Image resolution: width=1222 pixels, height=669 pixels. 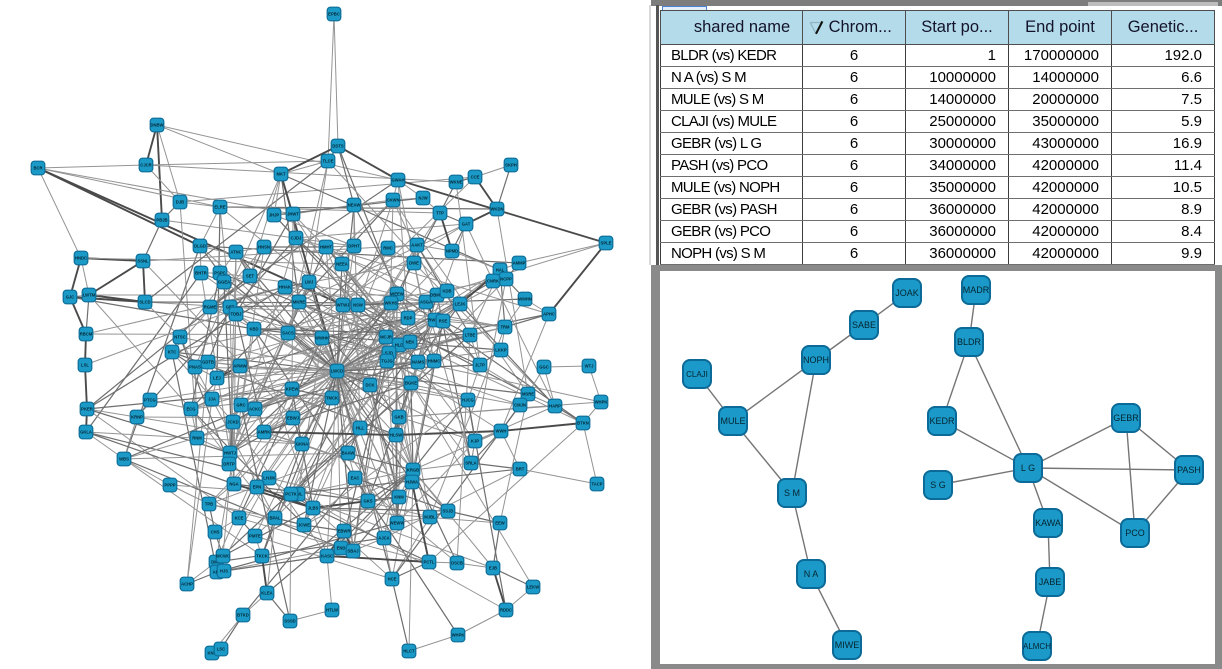 I want to click on svg-text: AMRK, so click(x=264, y=432).